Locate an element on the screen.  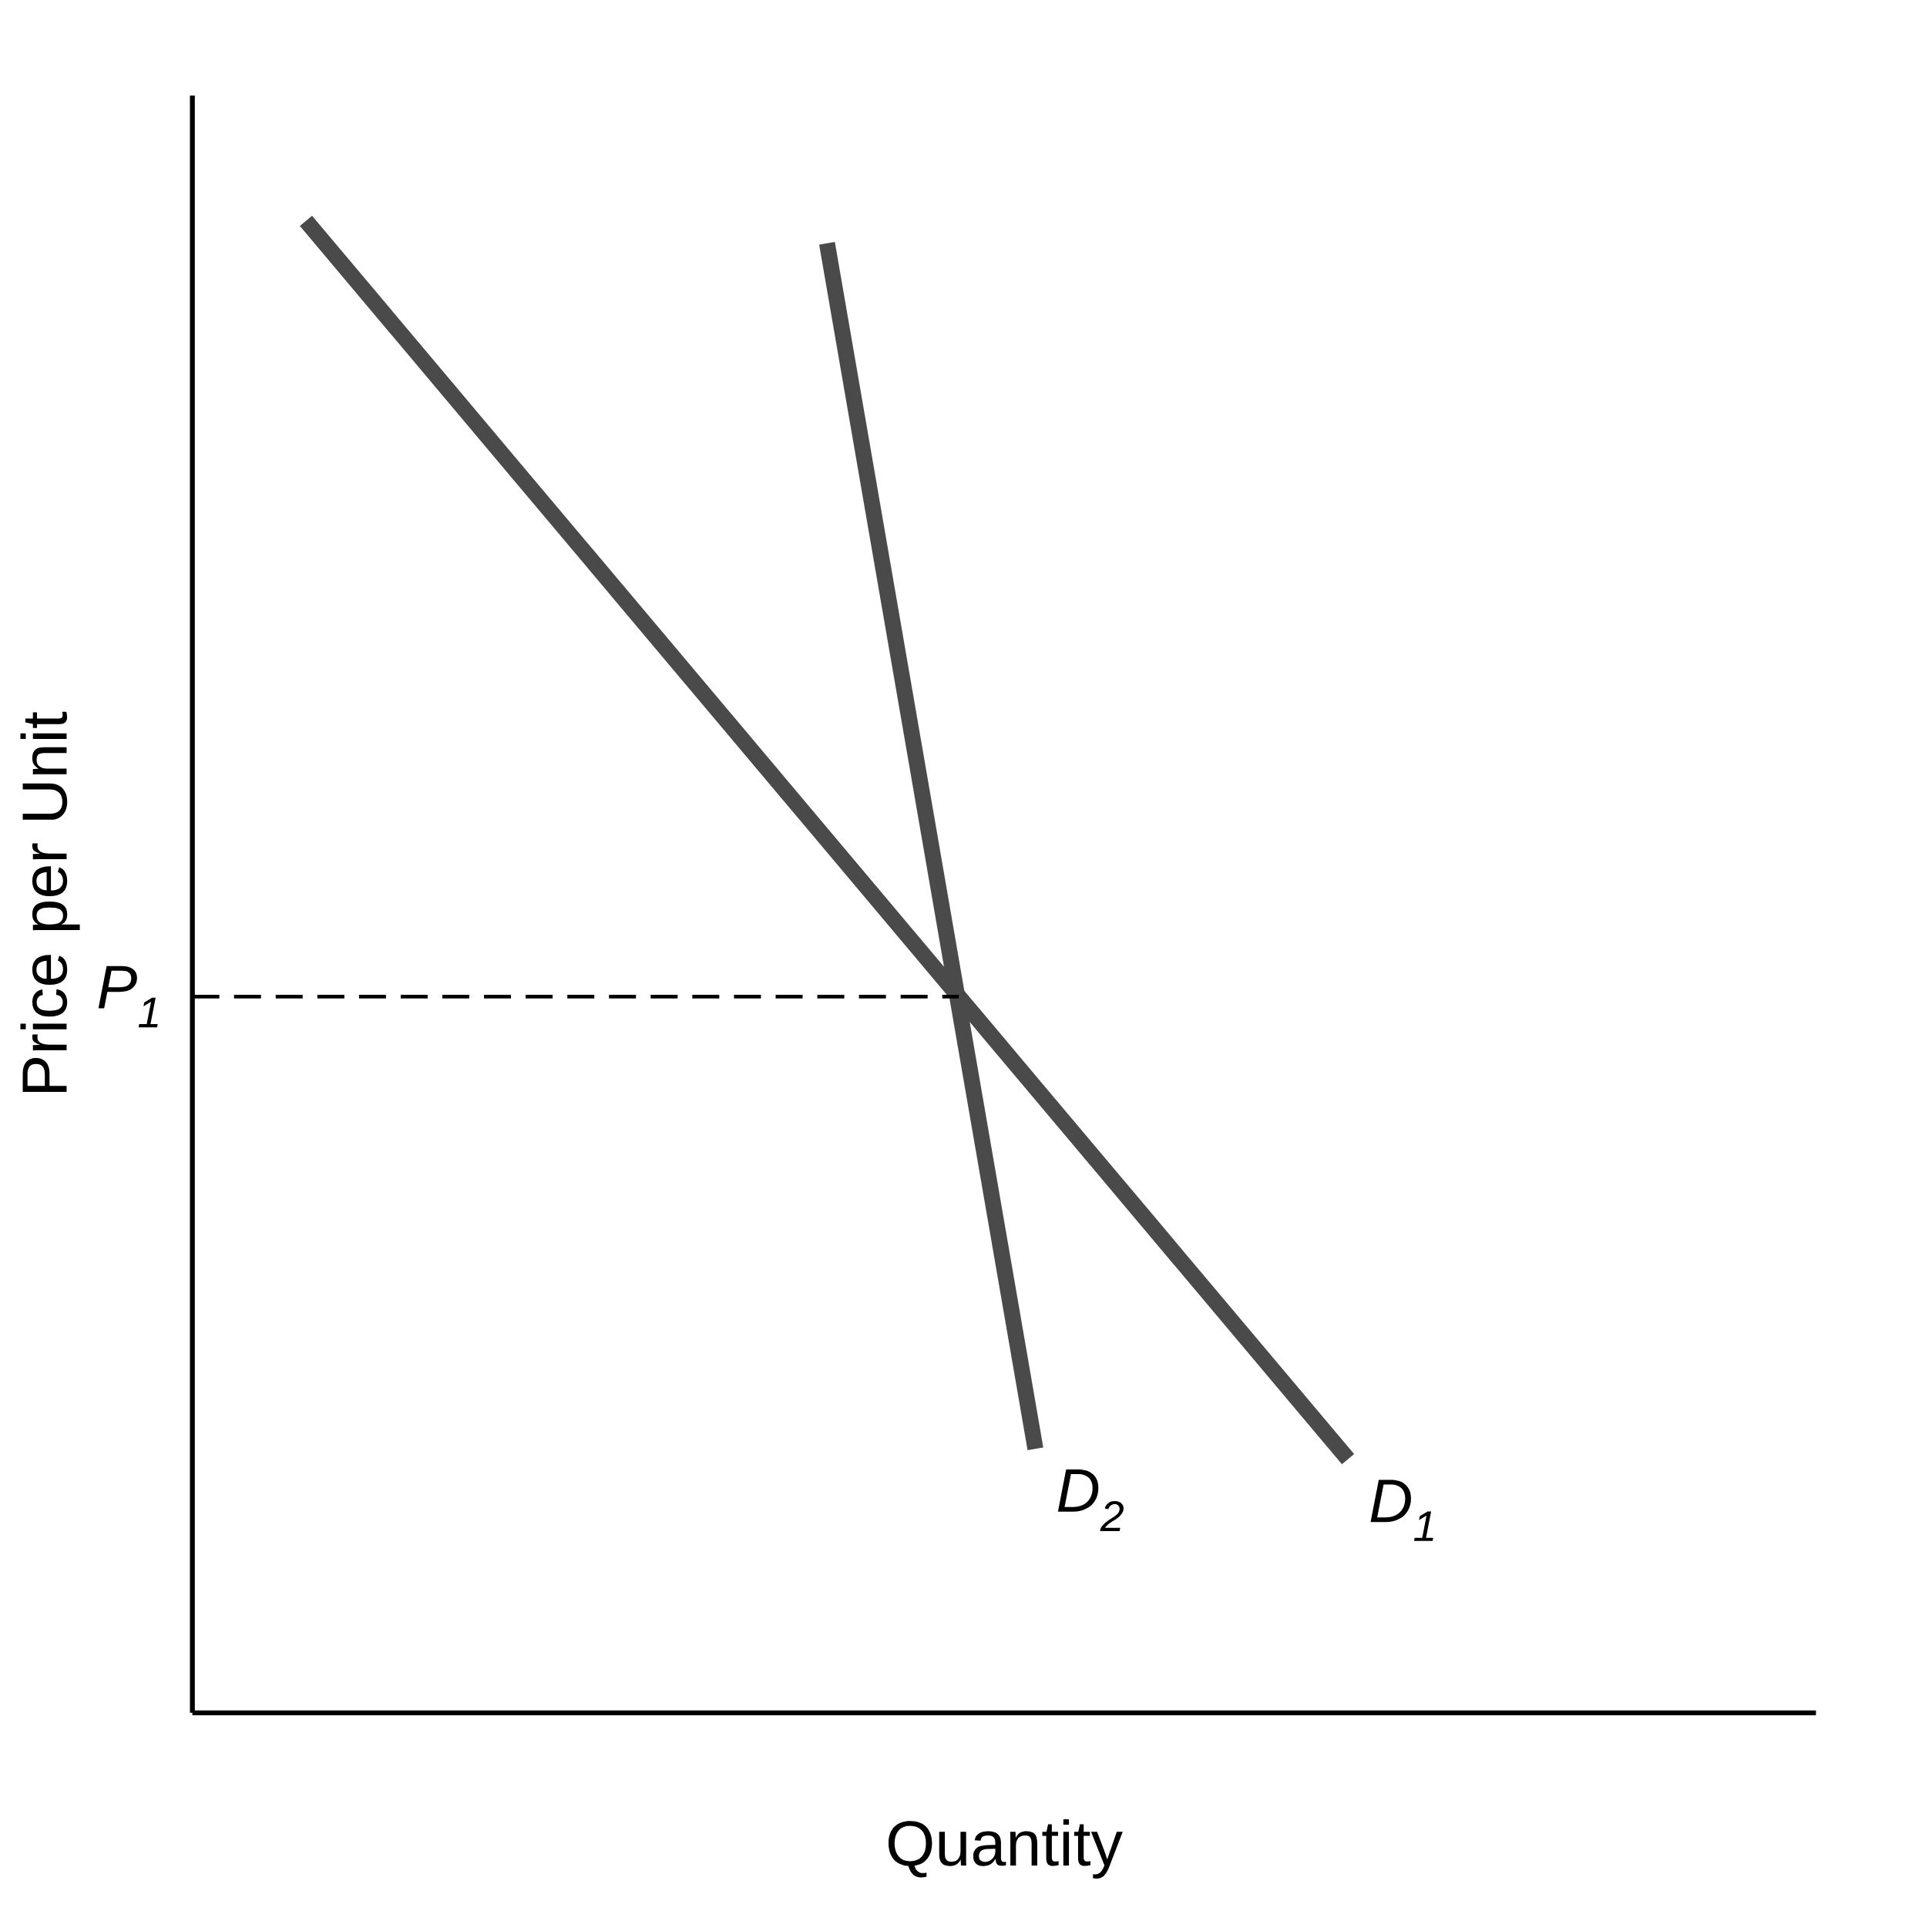
x-axis-title: Quantity is located at coordinates (1006, 1849).